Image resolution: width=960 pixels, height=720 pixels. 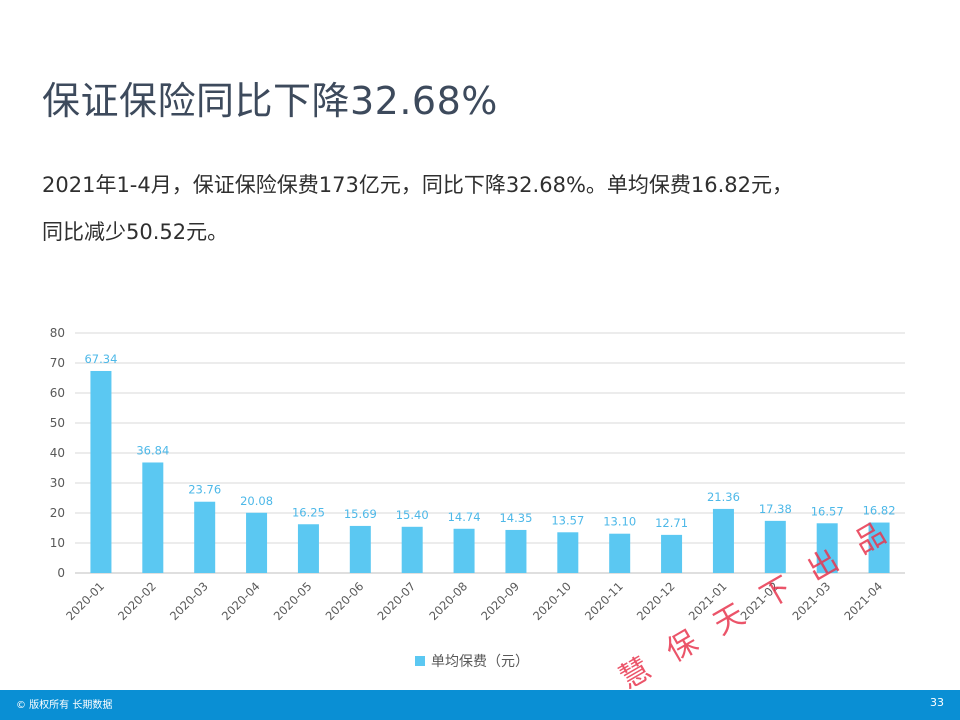 I want to click on watermark-char: 保, so click(x=682, y=646).